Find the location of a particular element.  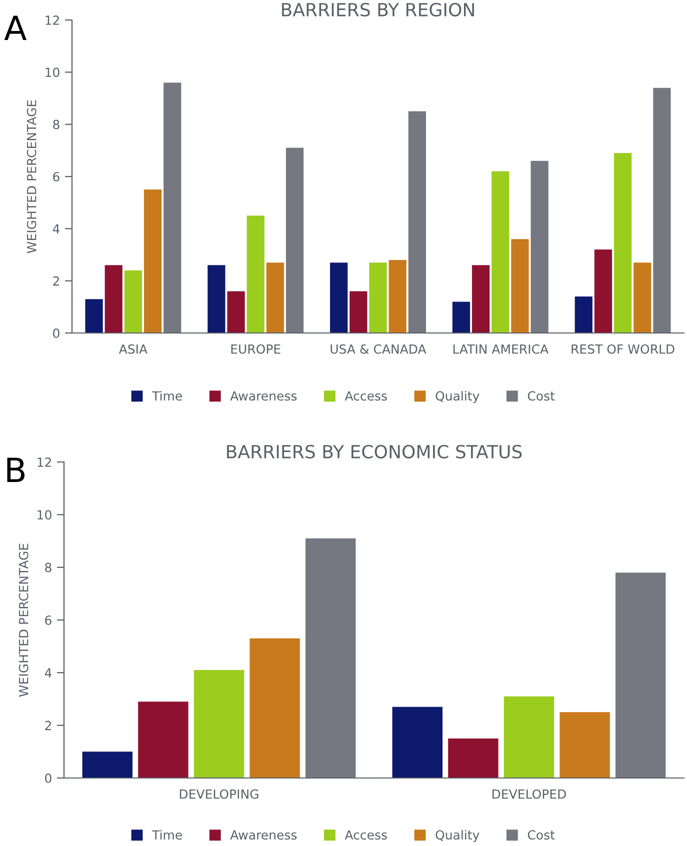

x-tick-label: DEVELOPED is located at coordinates (529, 794).